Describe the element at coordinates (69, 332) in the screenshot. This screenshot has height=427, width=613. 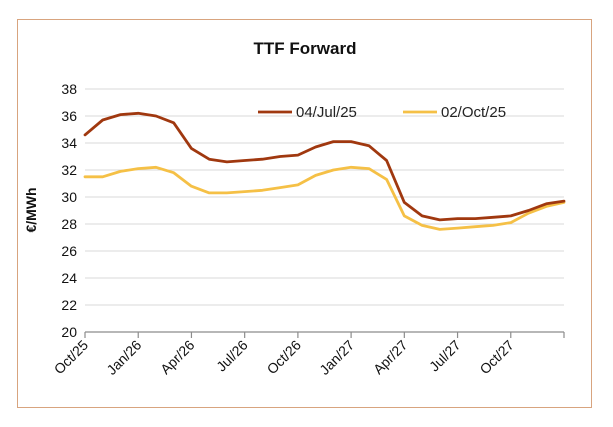
I see `y-tick-label: 20` at that location.